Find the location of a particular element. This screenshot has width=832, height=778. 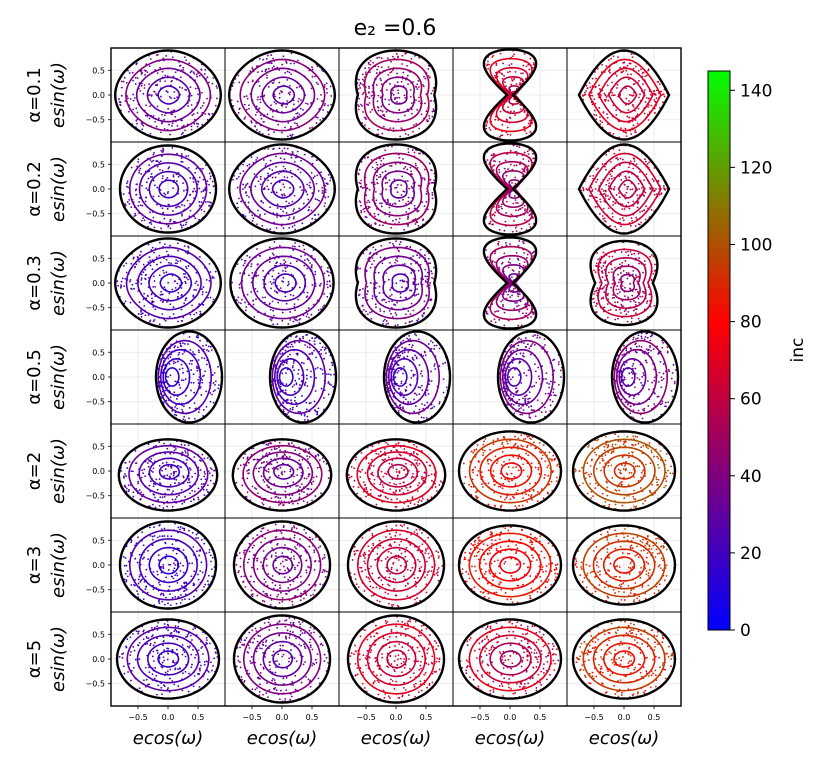

panel-r2-c2 is located at coordinates (396, 283).